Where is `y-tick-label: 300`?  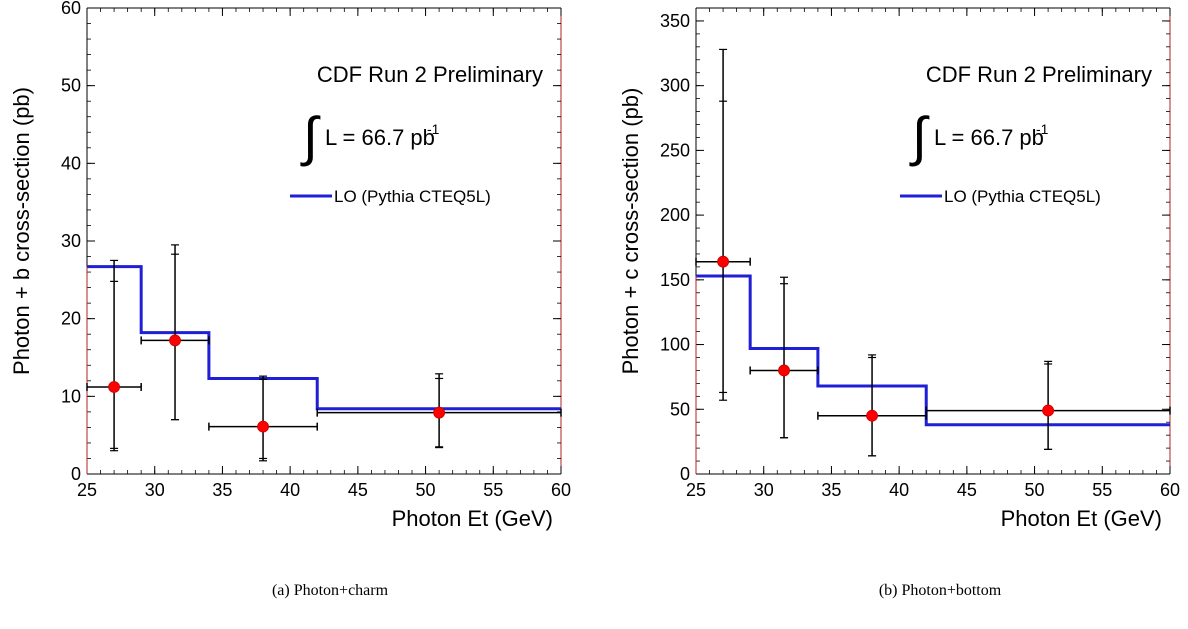 y-tick-label: 300 is located at coordinates (675, 86).